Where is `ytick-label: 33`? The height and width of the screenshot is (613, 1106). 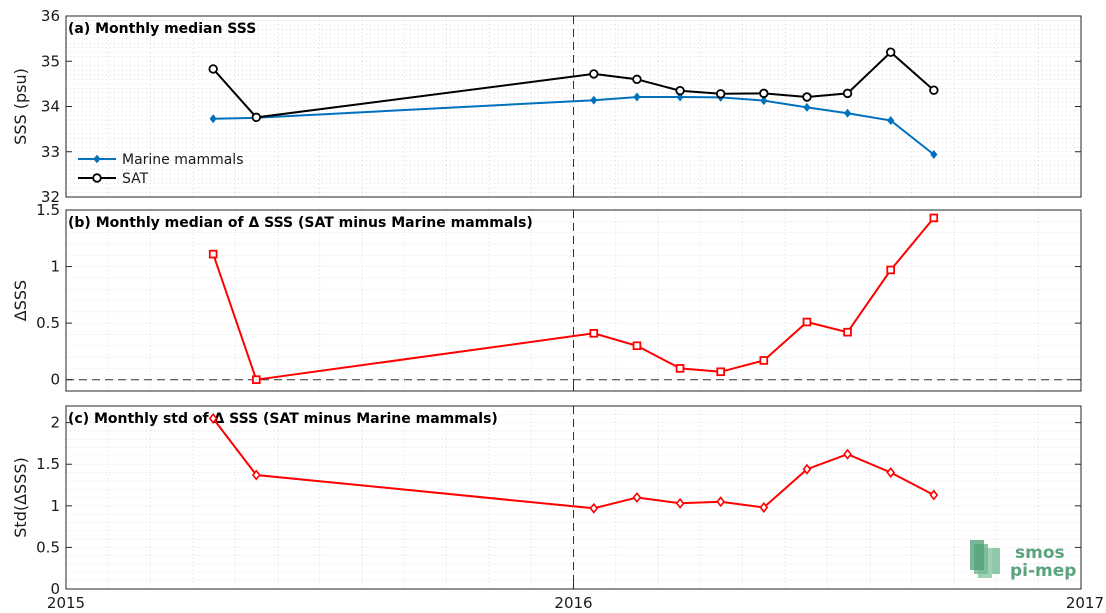 ytick-label: 33 is located at coordinates (50, 152).